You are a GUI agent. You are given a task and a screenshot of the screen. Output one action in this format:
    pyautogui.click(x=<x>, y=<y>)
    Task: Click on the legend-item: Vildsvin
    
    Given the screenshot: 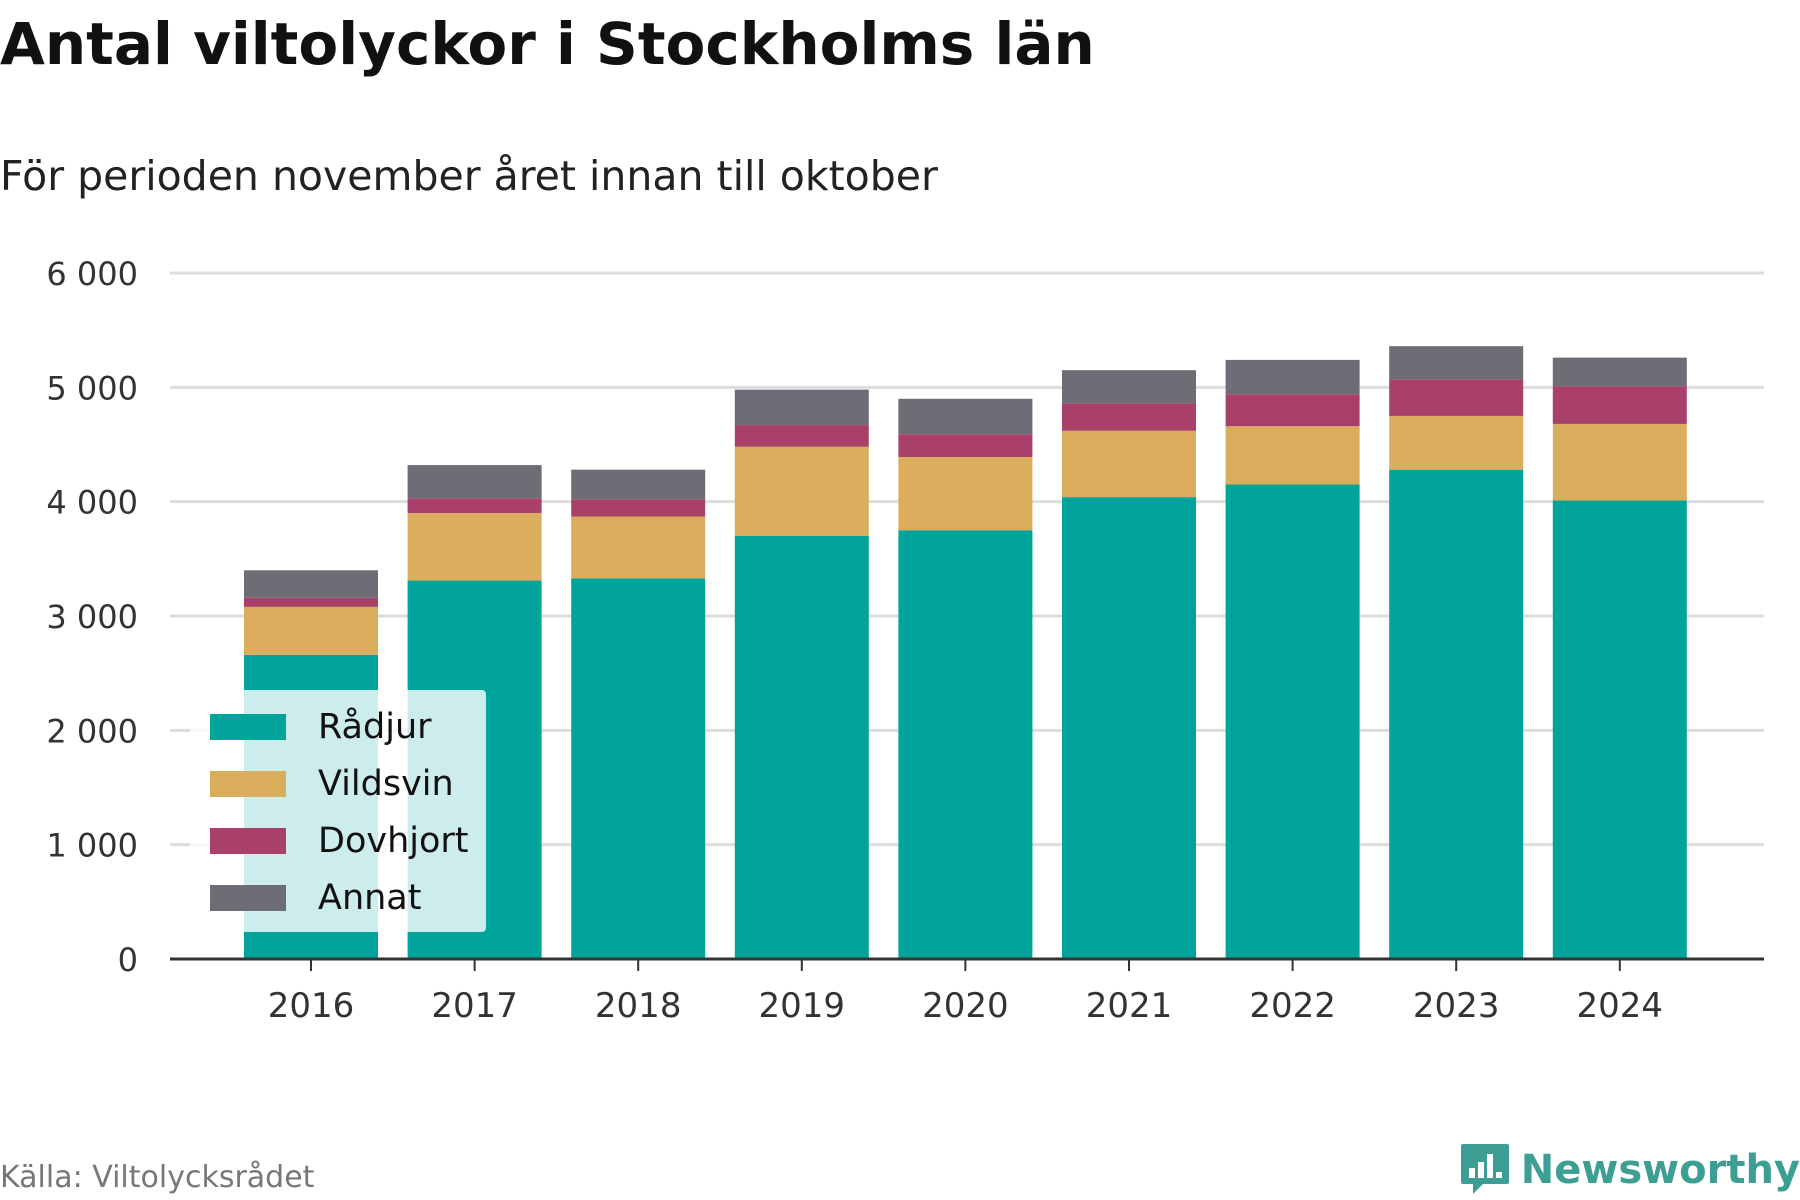 What is the action you would take?
    pyautogui.click(x=348, y=783)
    